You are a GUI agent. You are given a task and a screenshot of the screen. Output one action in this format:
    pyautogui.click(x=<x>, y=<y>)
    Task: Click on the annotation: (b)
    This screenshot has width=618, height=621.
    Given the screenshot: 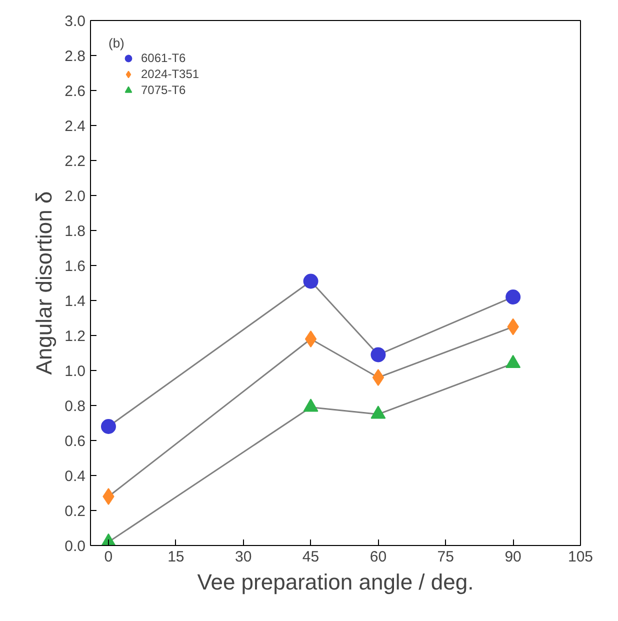 What is the action you would take?
    pyautogui.click(x=116, y=43)
    